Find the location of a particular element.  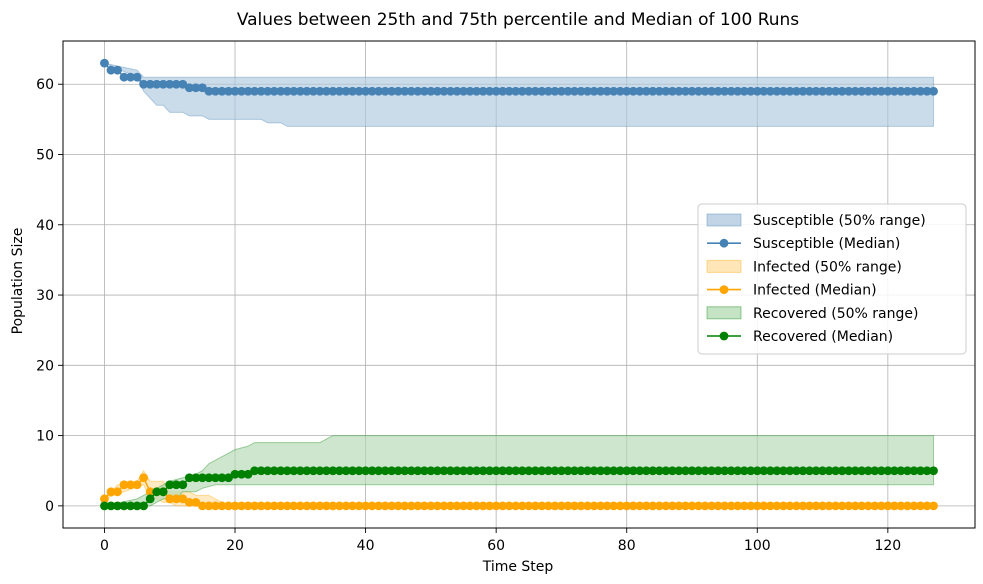

susceptible-band-legend-label: Susceptible (50% range) is located at coordinates (839, 221).